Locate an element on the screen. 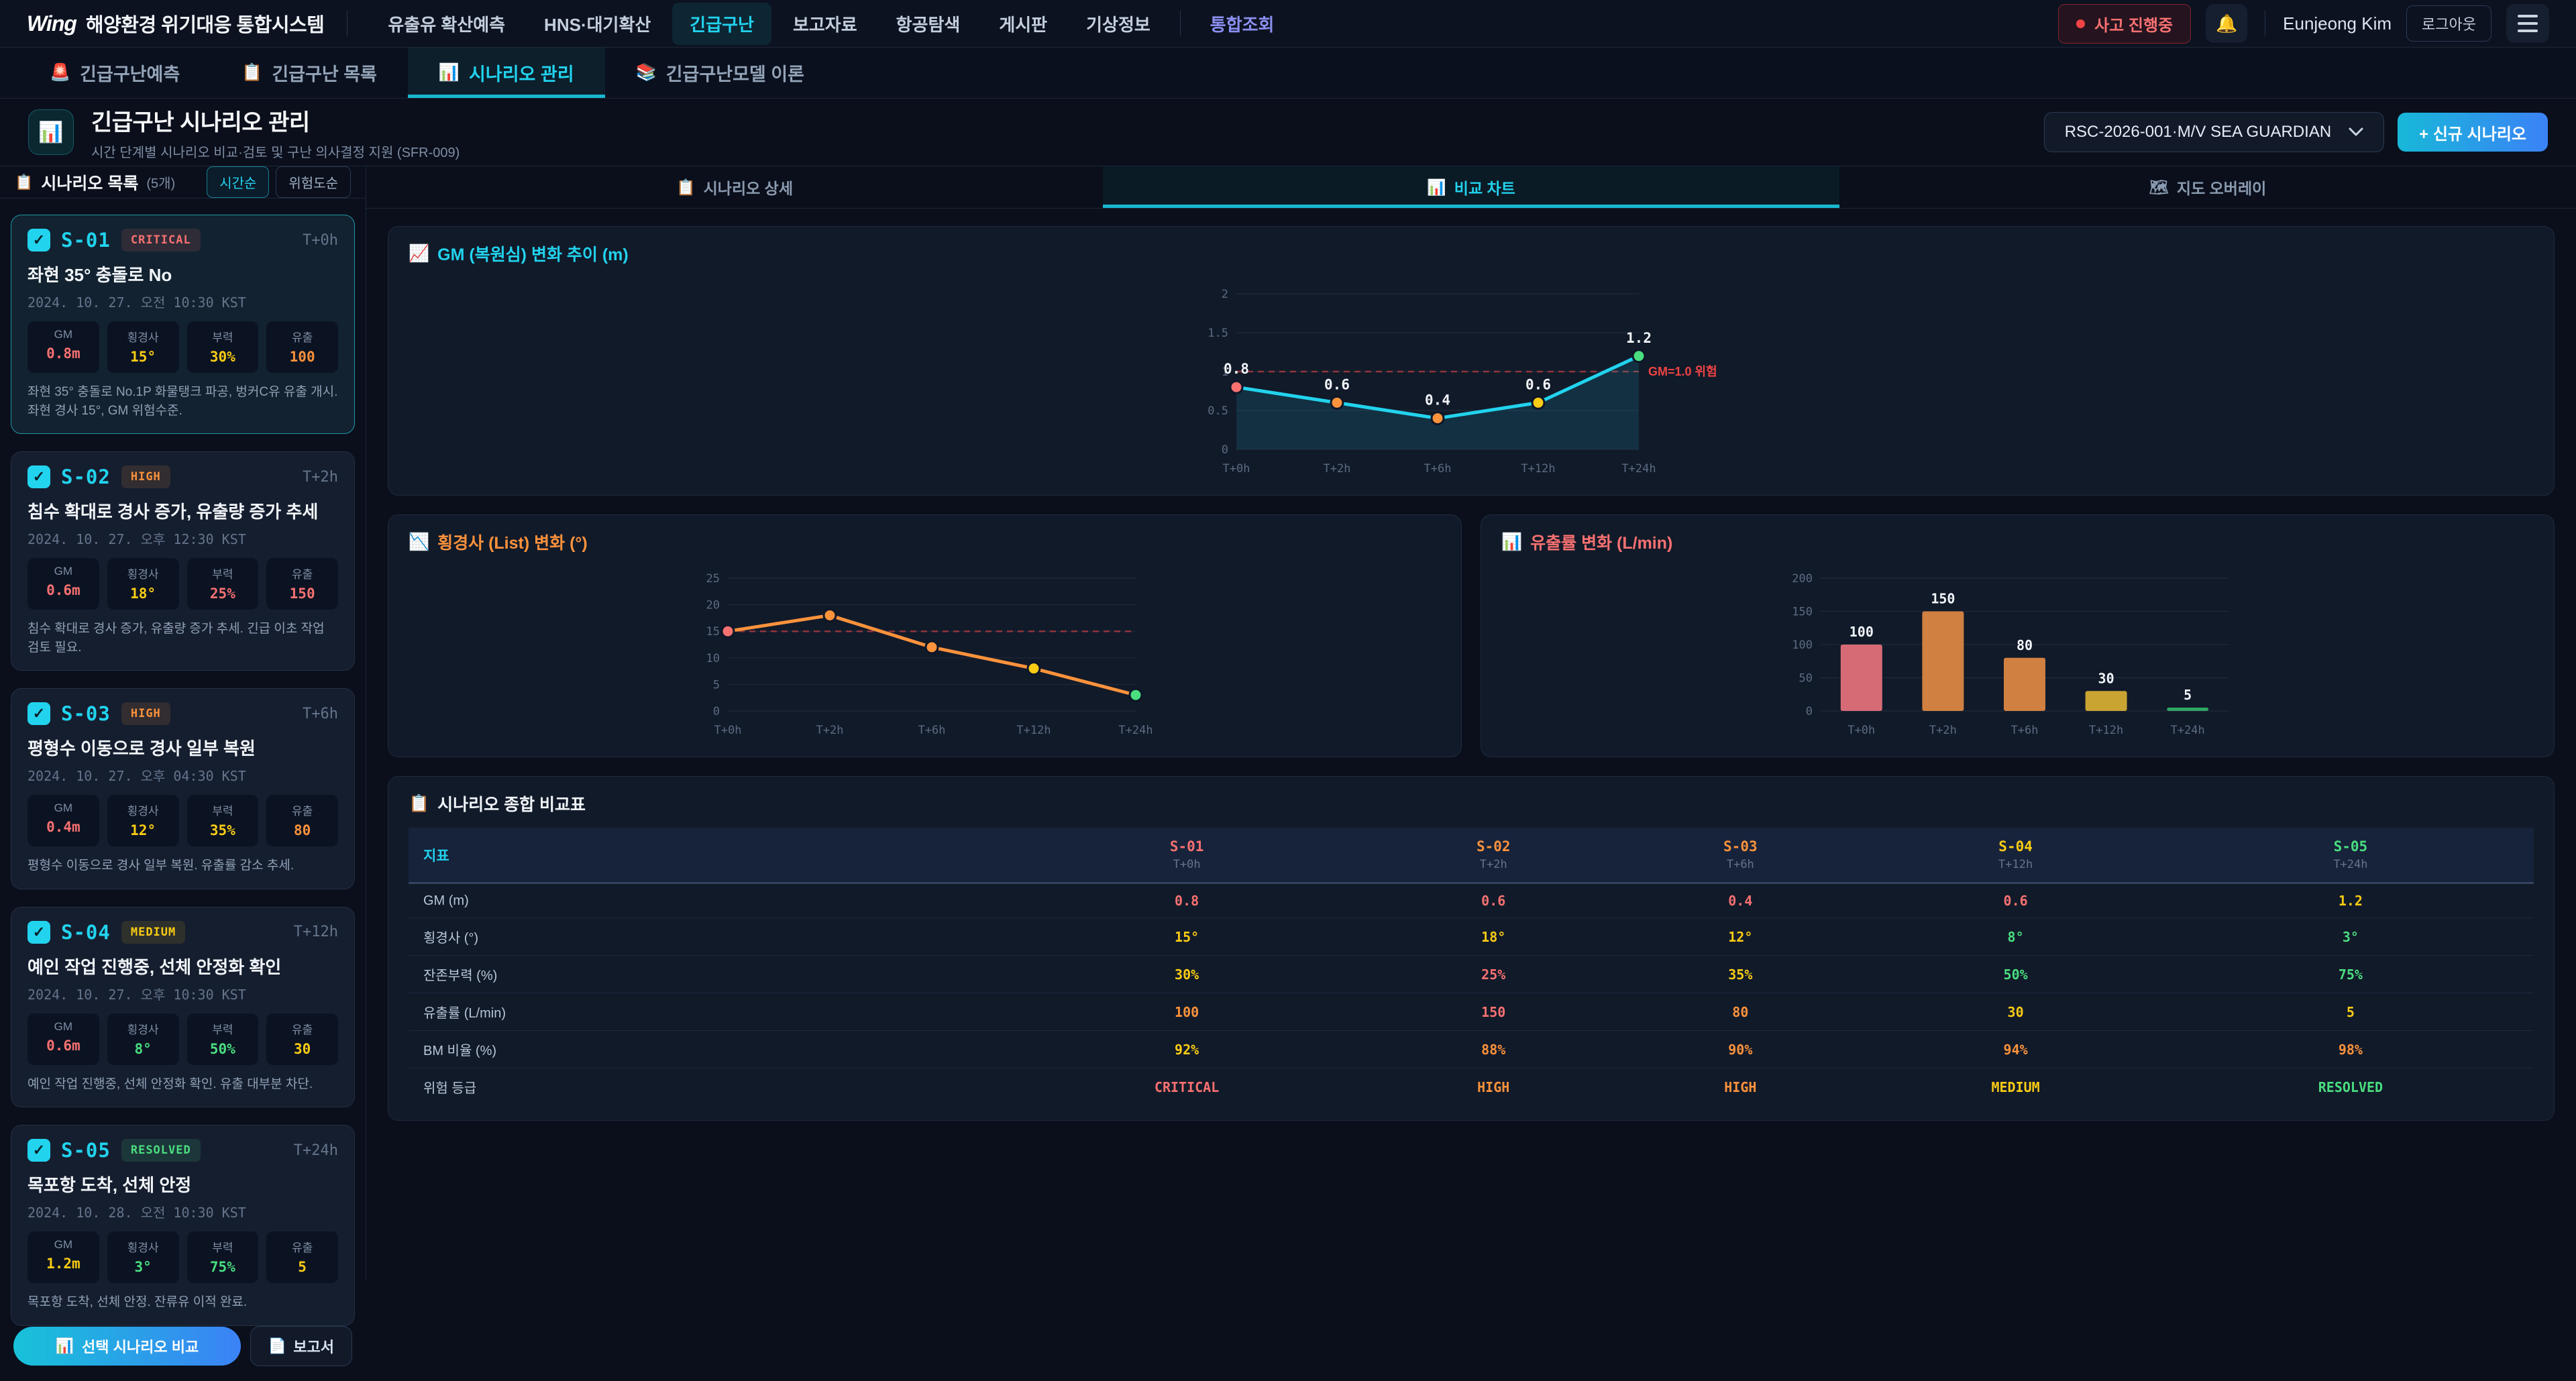  scenario-description: 목포항 도착, 선체 안정. 잔류유 이적 완료. is located at coordinates (138, 1302).